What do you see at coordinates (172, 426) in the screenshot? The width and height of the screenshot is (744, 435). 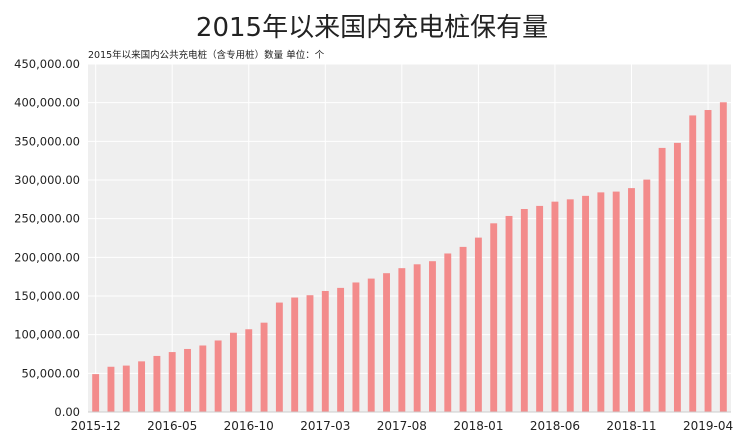 I see `x-tick-label: 2016-05` at bounding box center [172, 426].